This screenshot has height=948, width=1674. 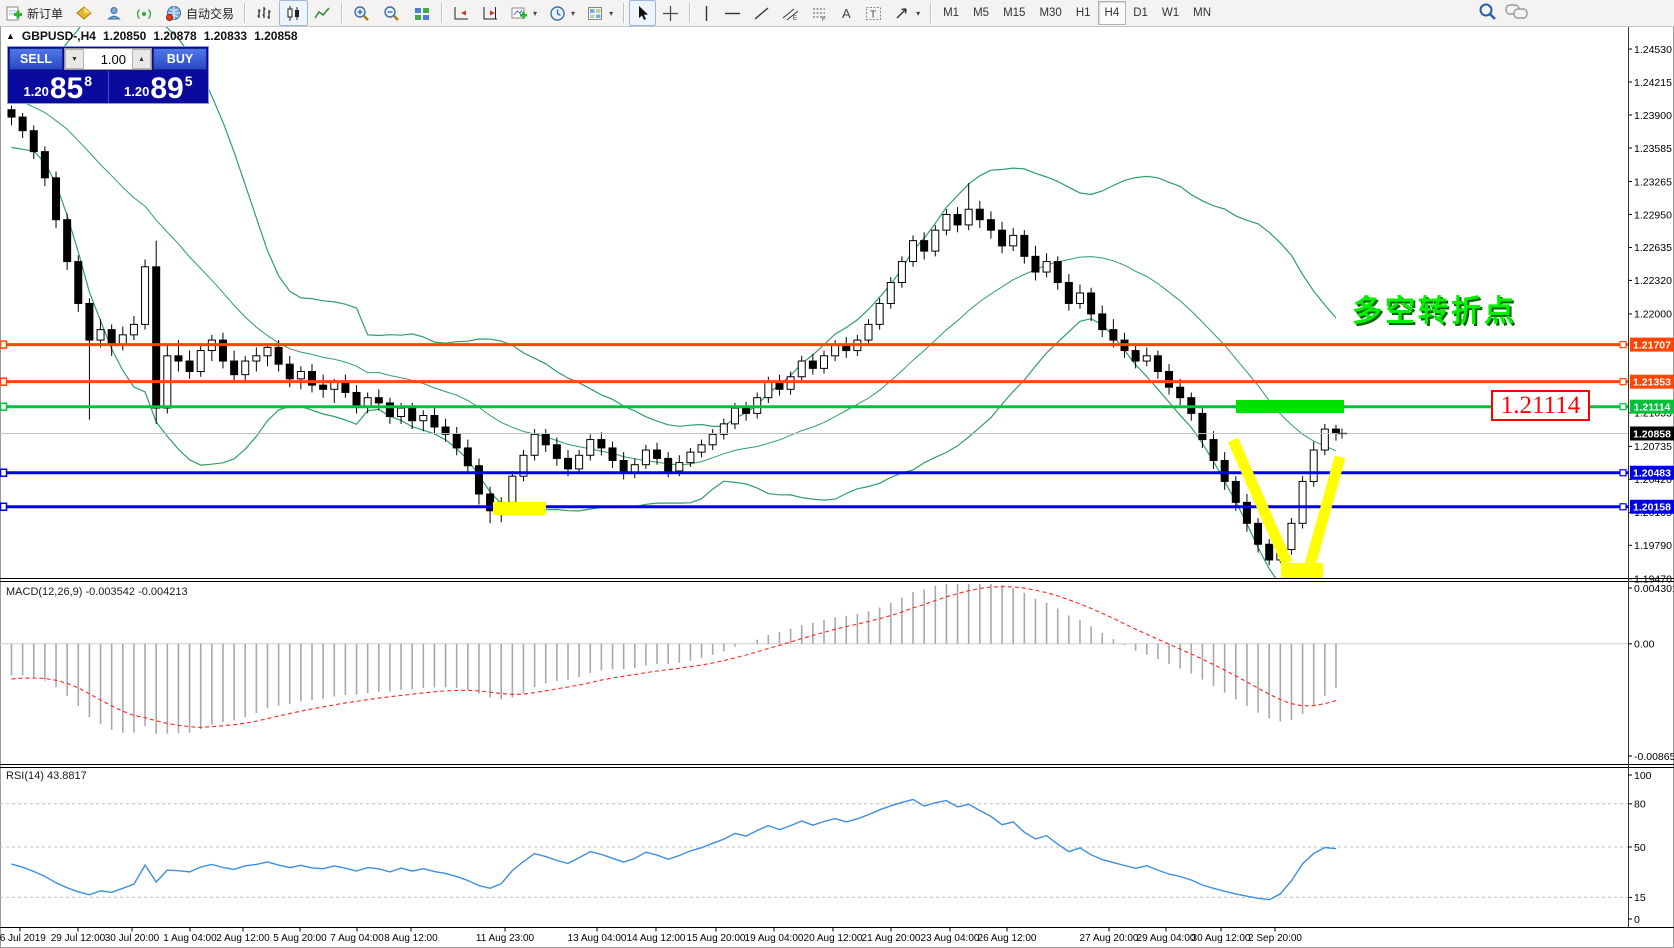 I want to click on auto-scroll-icon, so click(x=461, y=13).